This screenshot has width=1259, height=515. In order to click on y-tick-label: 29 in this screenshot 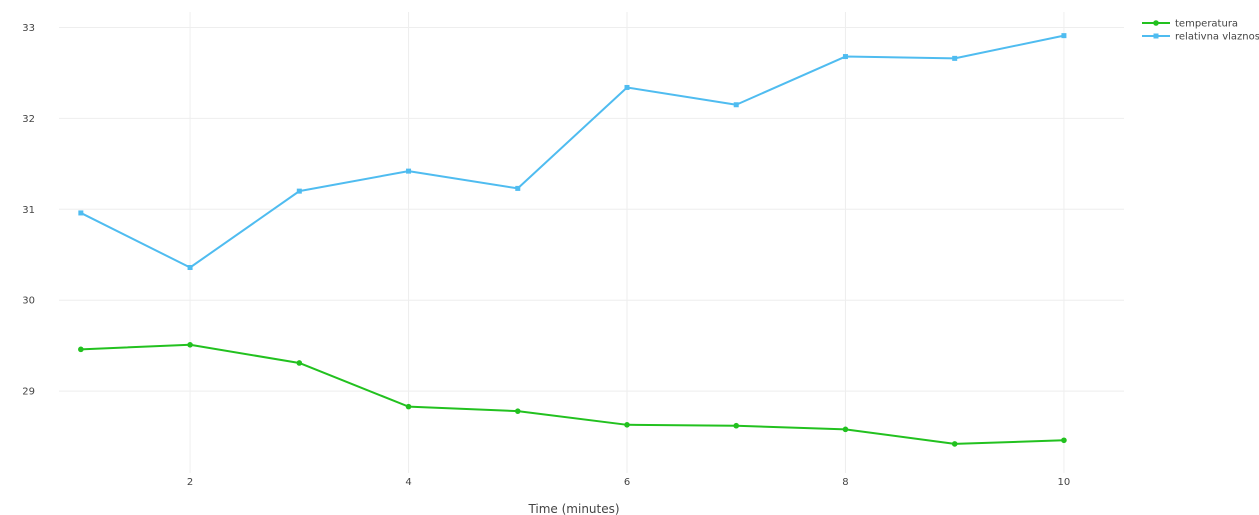, I will do `click(28, 392)`.